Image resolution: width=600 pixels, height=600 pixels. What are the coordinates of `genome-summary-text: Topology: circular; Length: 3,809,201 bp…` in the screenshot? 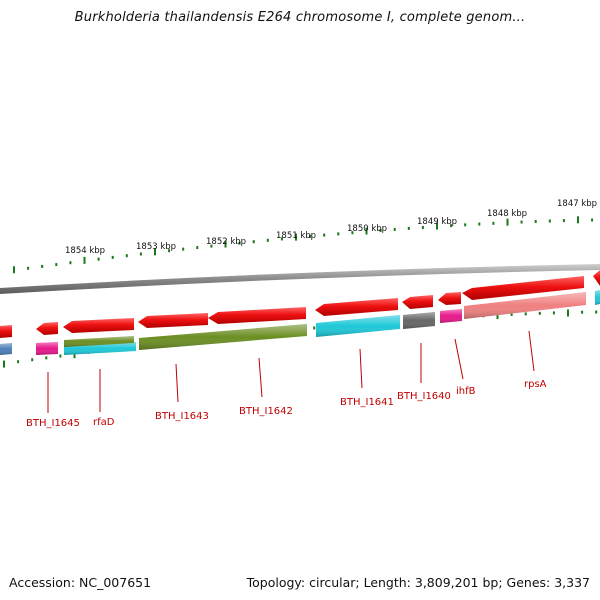 It's located at (418, 582).